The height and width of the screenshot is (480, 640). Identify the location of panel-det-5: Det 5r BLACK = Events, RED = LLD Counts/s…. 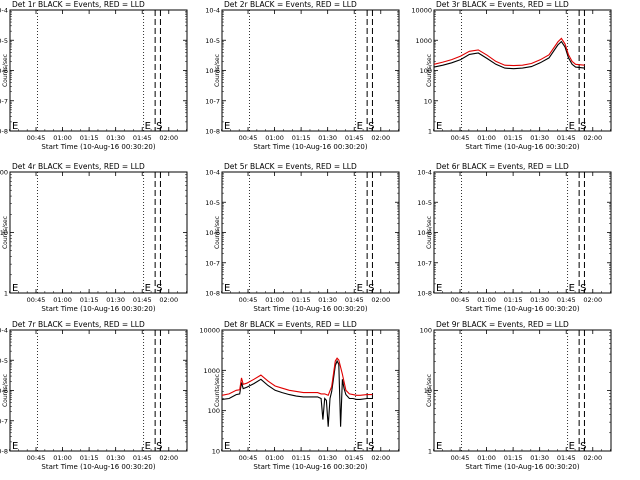
(302, 237).